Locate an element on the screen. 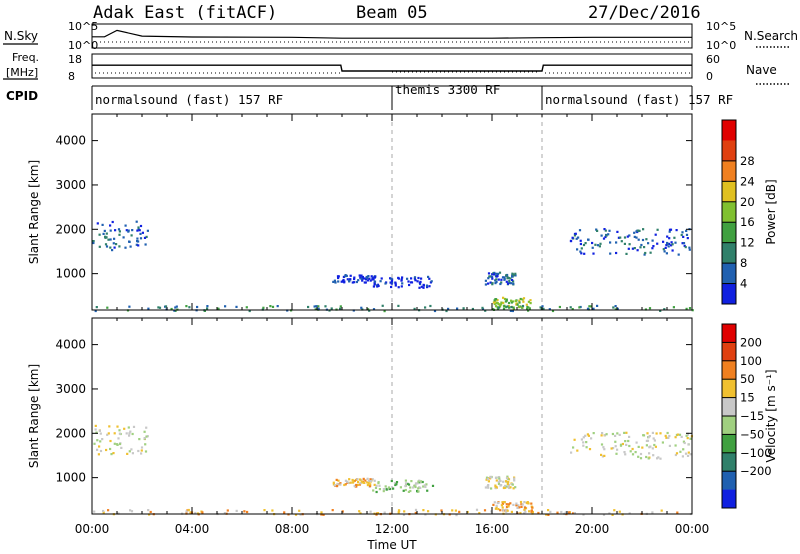  time-tick-label: 20:00 is located at coordinates (592, 529).